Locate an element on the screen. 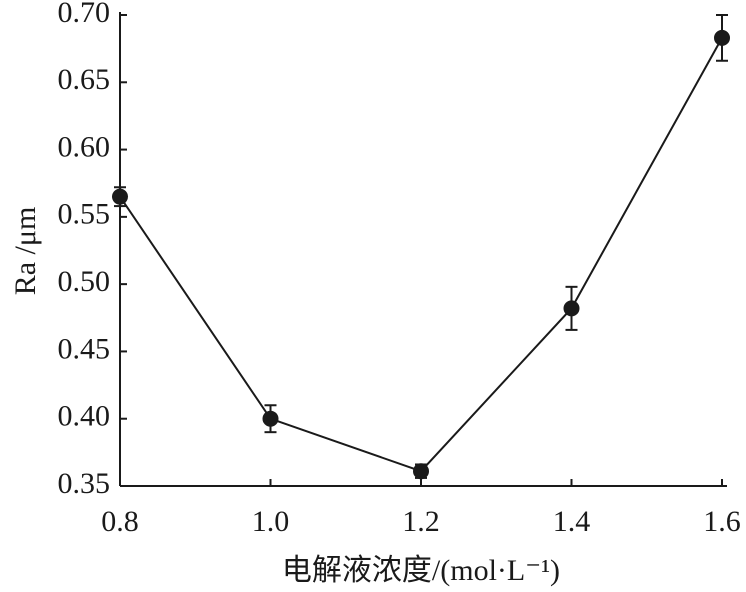  x-tick-label: 1.0 is located at coordinates (271, 521).